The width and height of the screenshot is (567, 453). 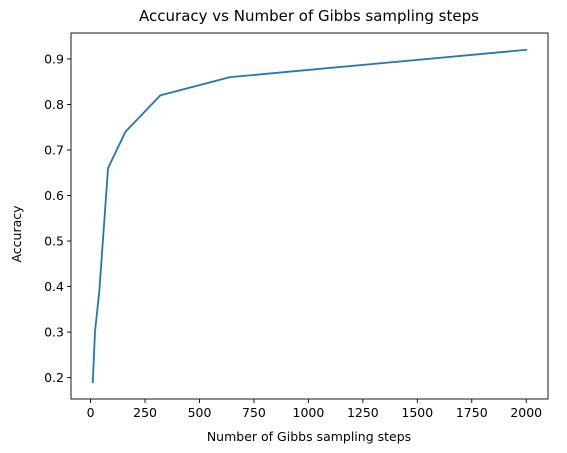 I want to click on y-tick-label-5: 0.7, so click(x=54, y=149).